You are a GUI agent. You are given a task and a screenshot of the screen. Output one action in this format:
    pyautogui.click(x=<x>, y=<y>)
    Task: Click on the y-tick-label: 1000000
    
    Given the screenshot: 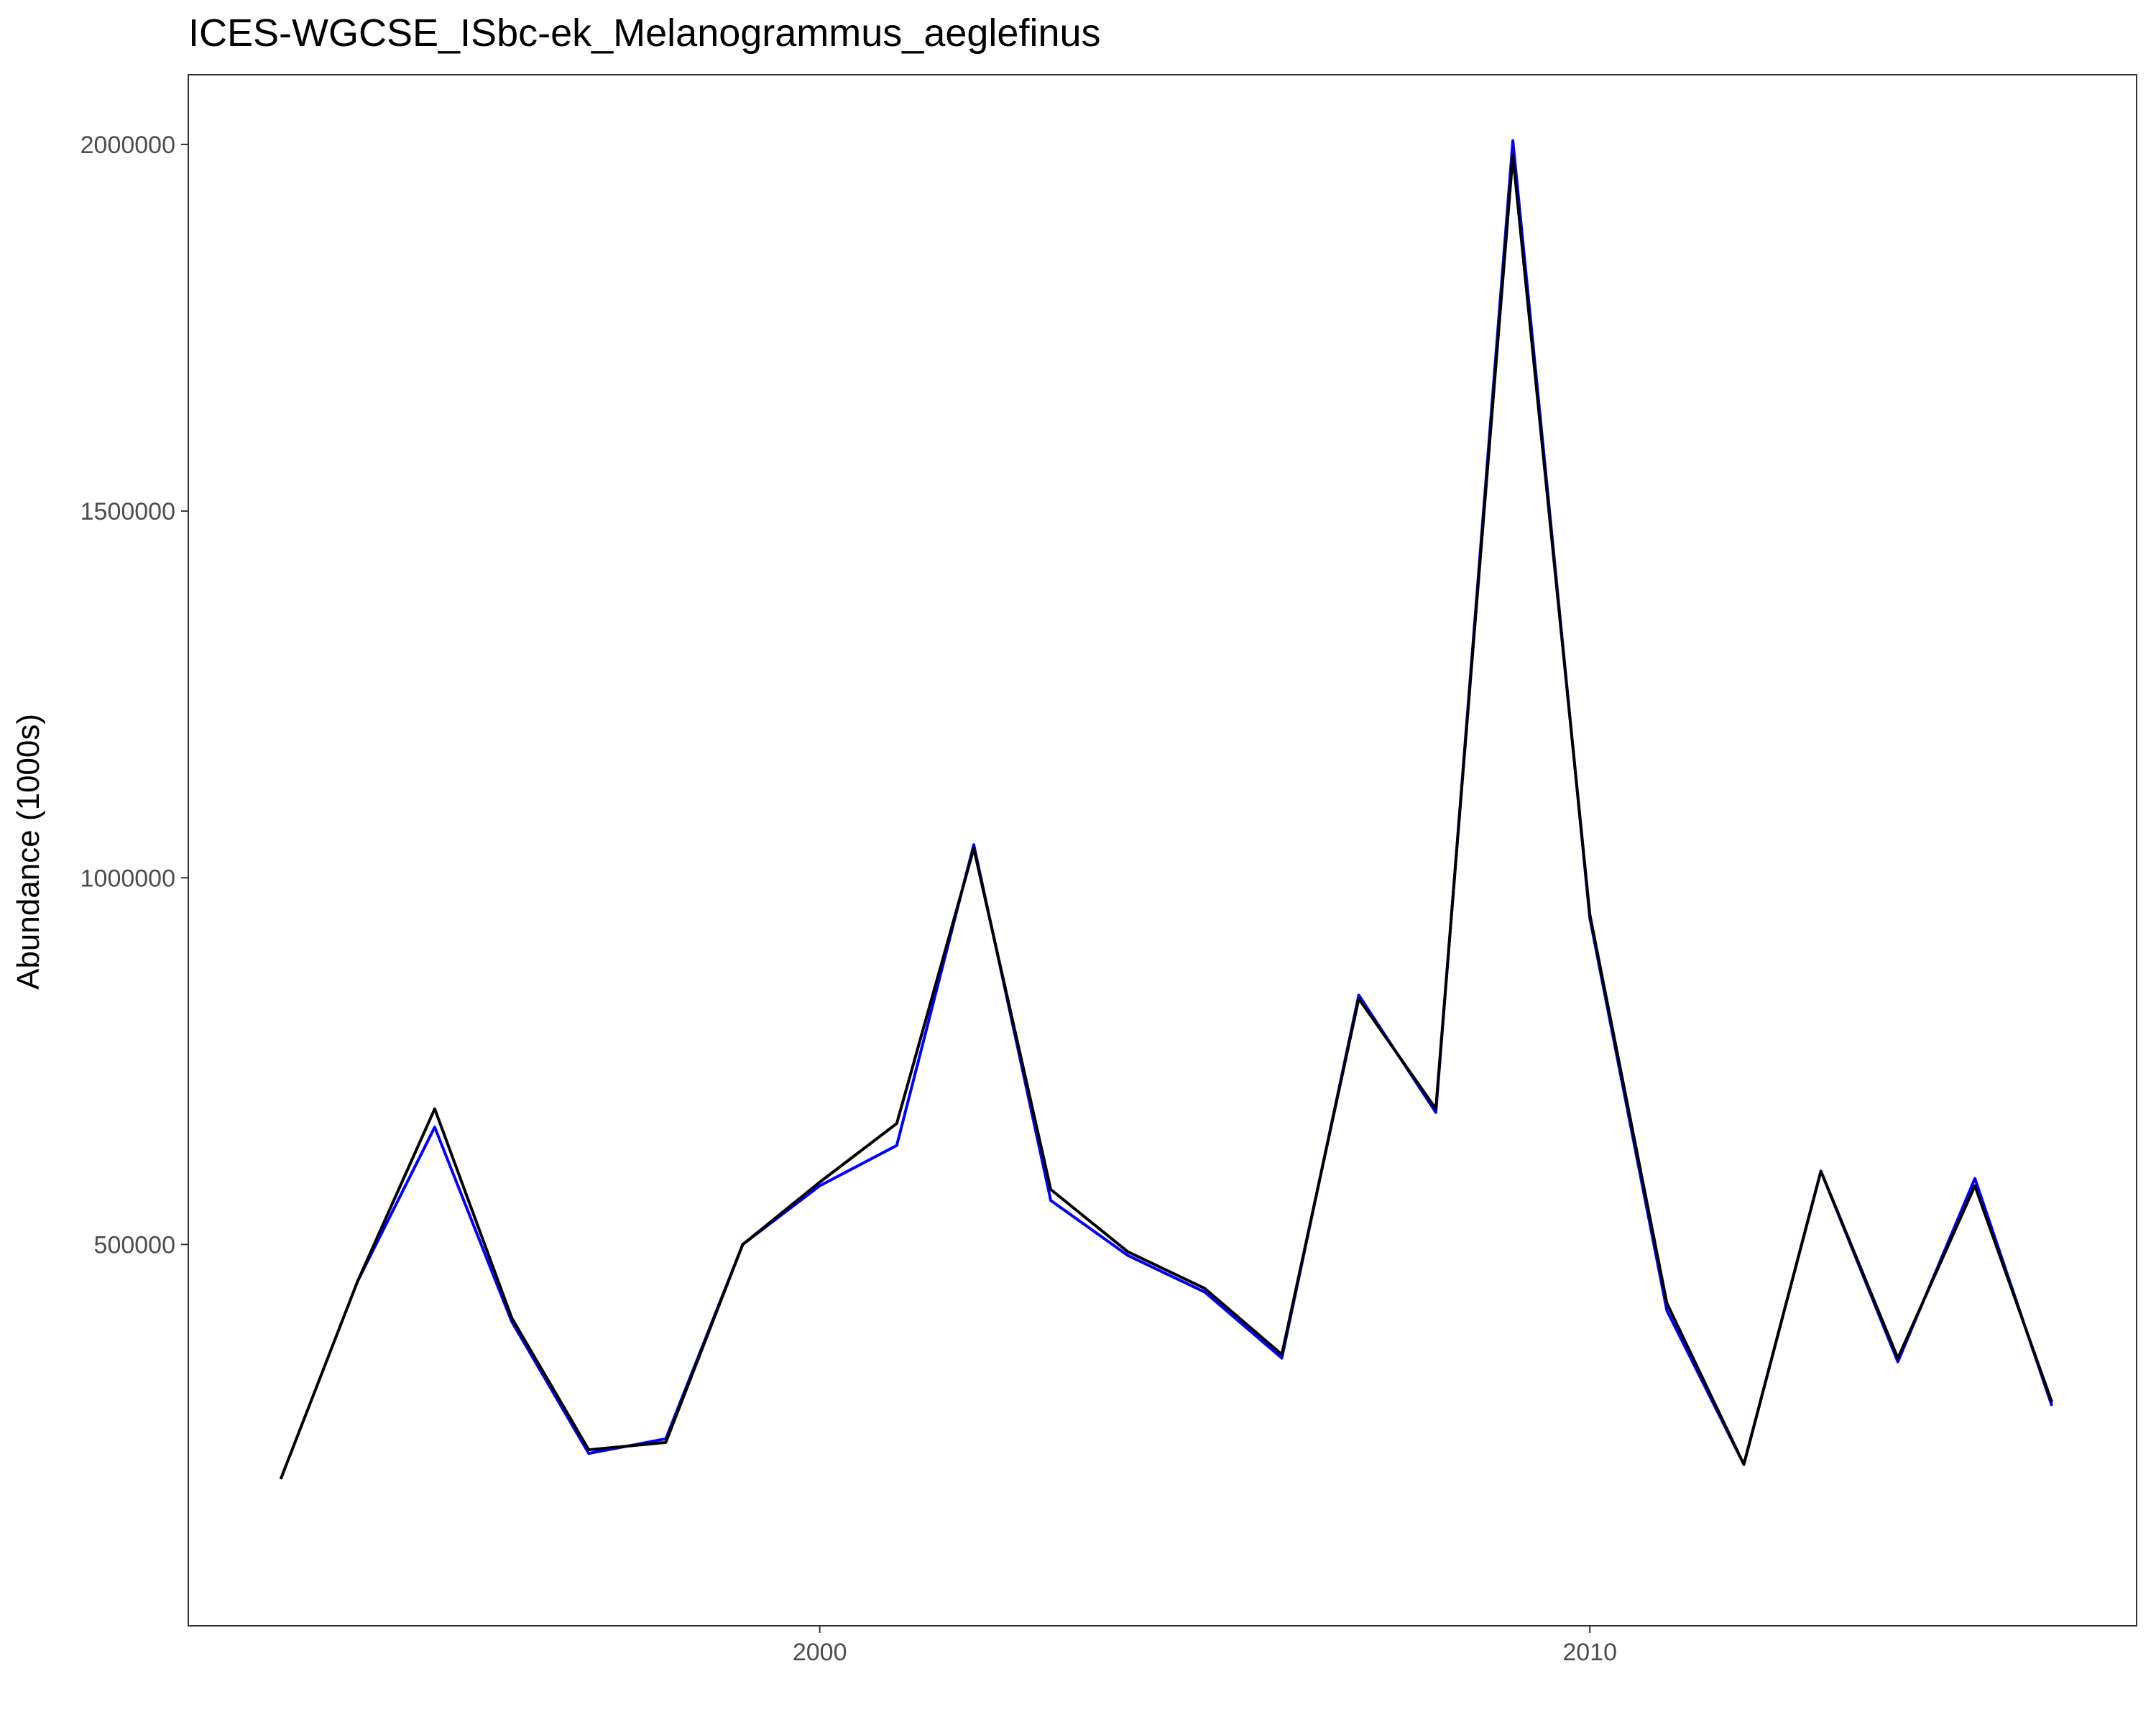 What is the action you would take?
    pyautogui.click(x=128, y=878)
    